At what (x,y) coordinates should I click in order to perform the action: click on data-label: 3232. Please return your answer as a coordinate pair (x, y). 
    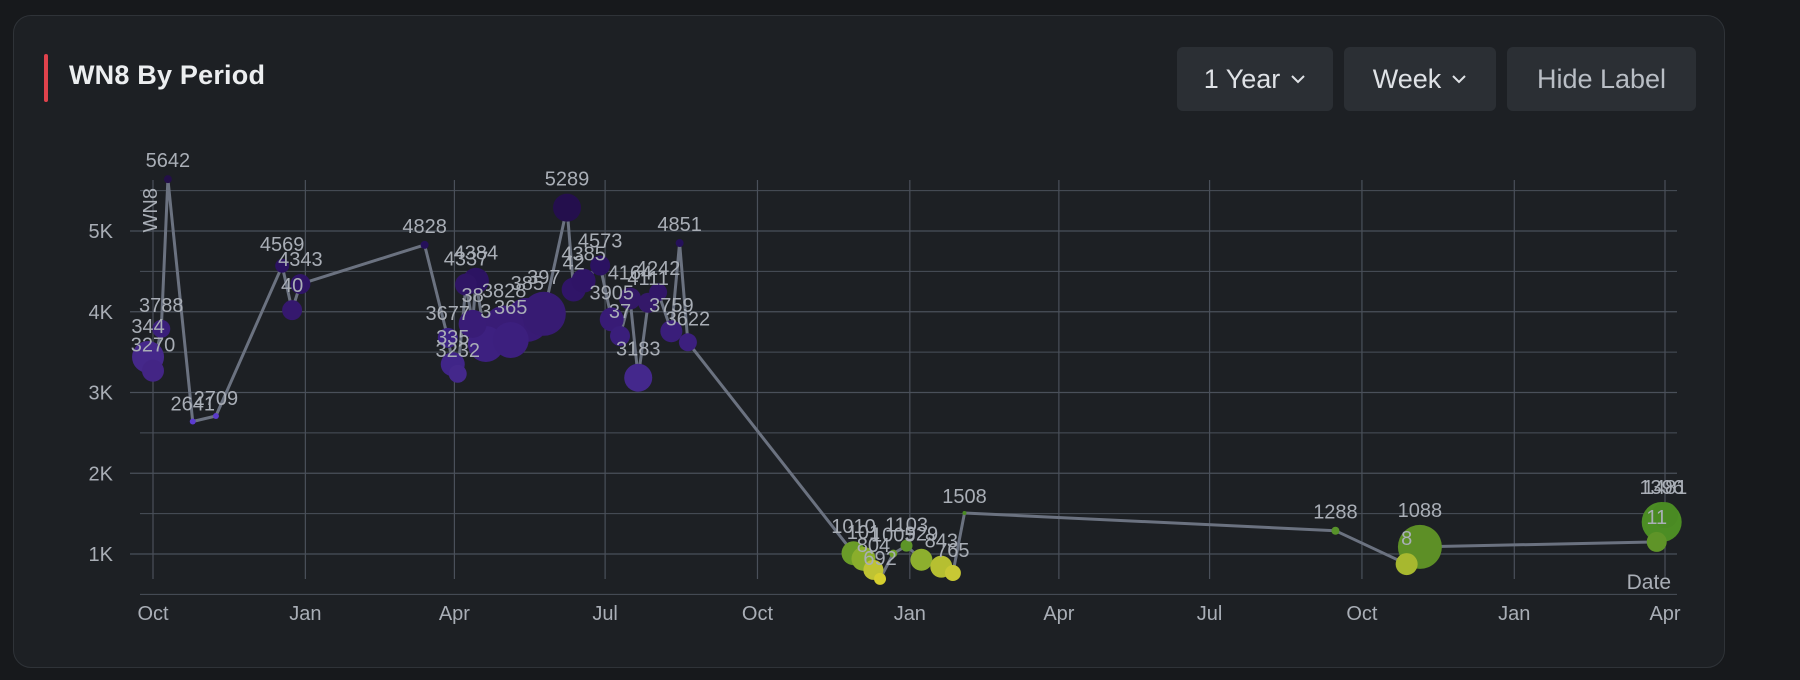
    Looking at the image, I should click on (457, 351).